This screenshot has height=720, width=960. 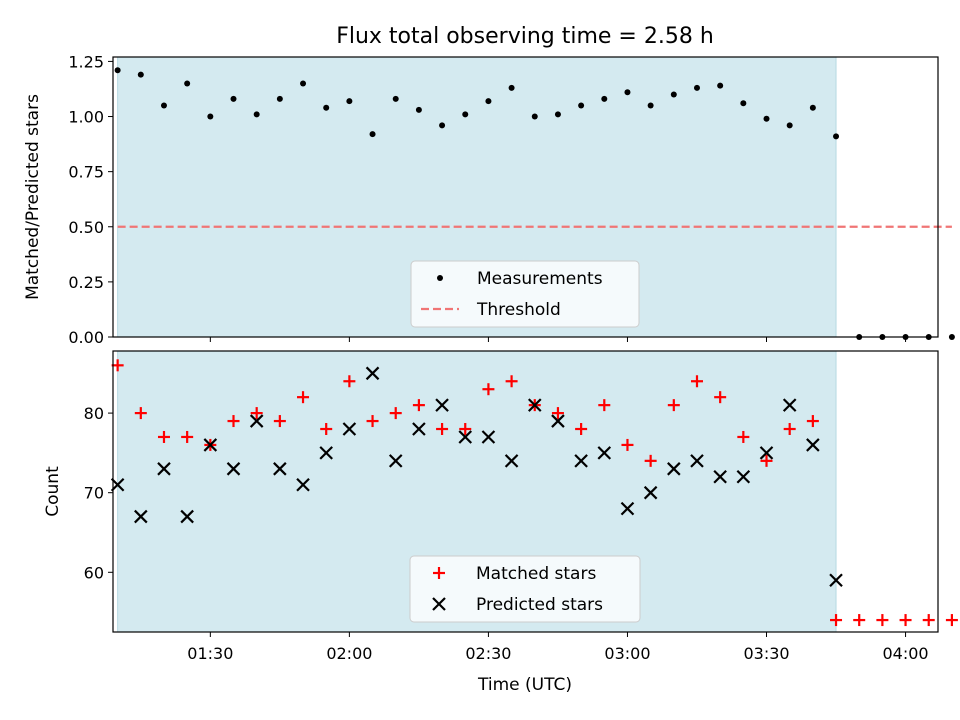 I want to click on x-tick-label: 03:00, so click(x=627, y=653).